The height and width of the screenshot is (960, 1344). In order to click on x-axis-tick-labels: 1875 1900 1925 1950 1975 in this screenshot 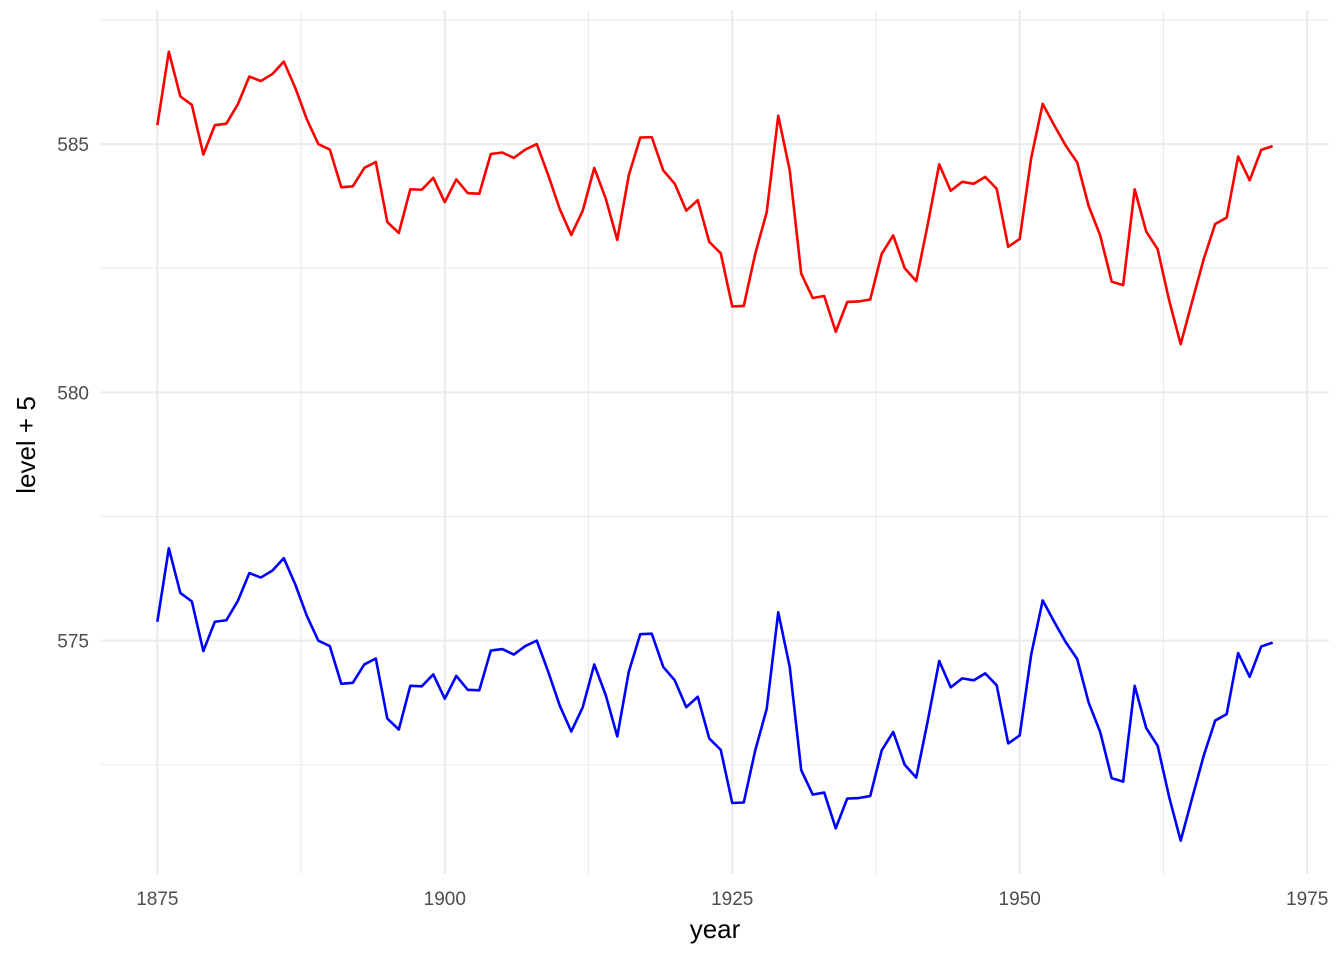, I will do `click(732, 899)`.